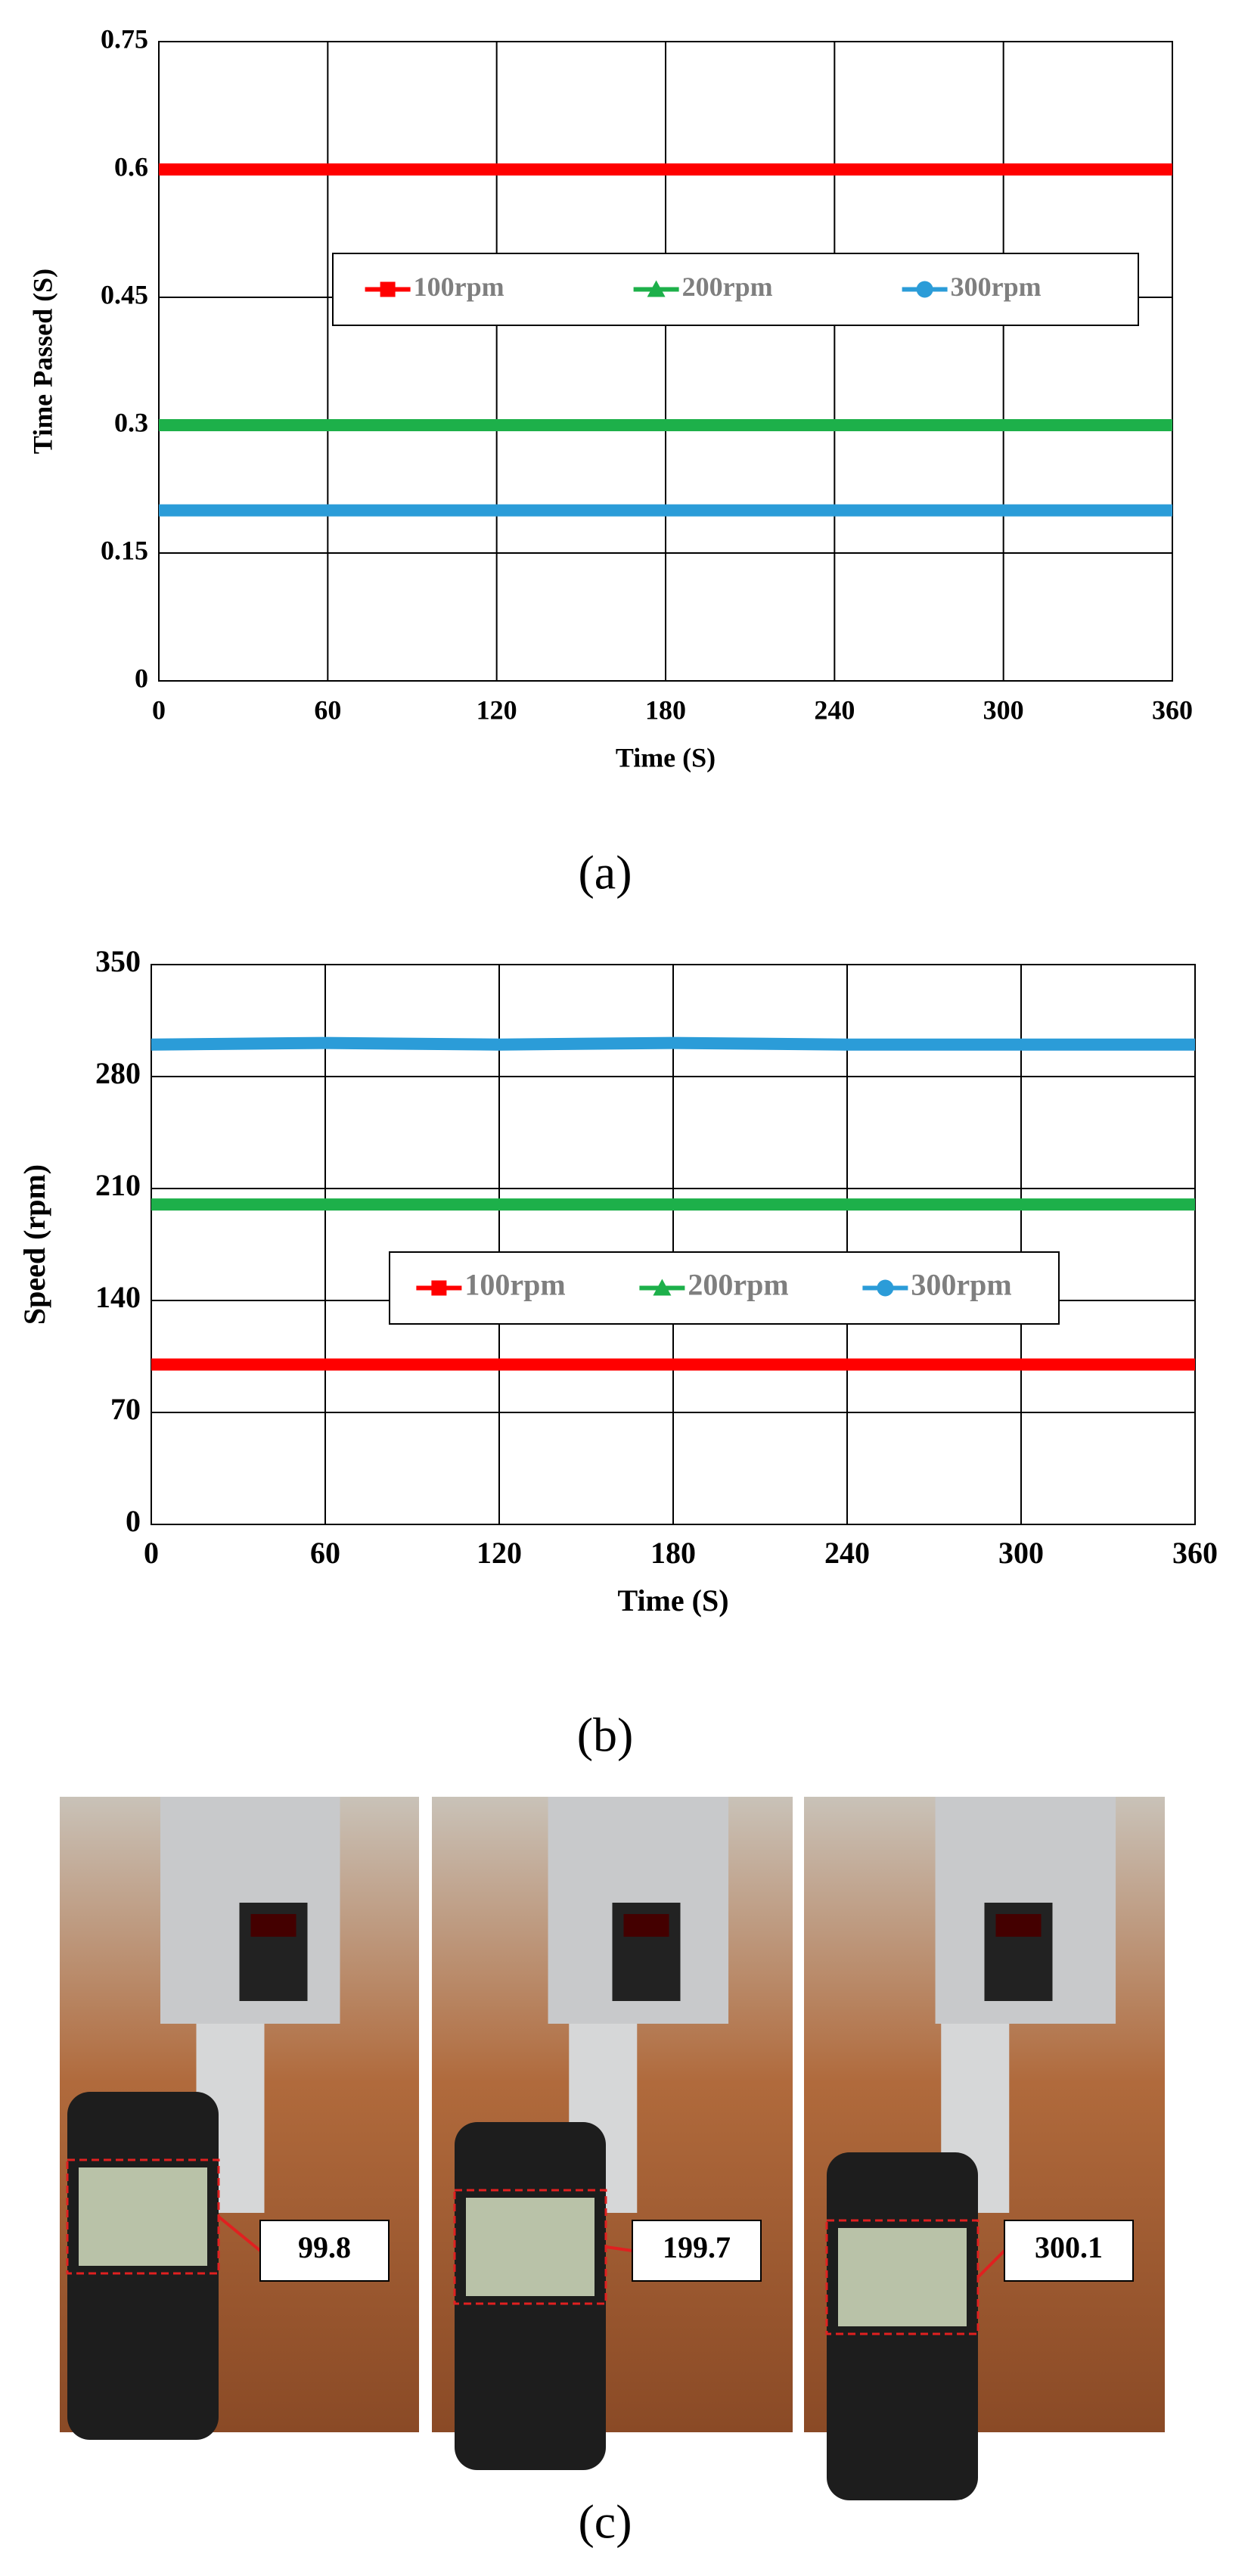 Image resolution: width=1248 pixels, height=2576 pixels. What do you see at coordinates (124, 550) in the screenshot?
I see `y-tick-label: 0.15` at bounding box center [124, 550].